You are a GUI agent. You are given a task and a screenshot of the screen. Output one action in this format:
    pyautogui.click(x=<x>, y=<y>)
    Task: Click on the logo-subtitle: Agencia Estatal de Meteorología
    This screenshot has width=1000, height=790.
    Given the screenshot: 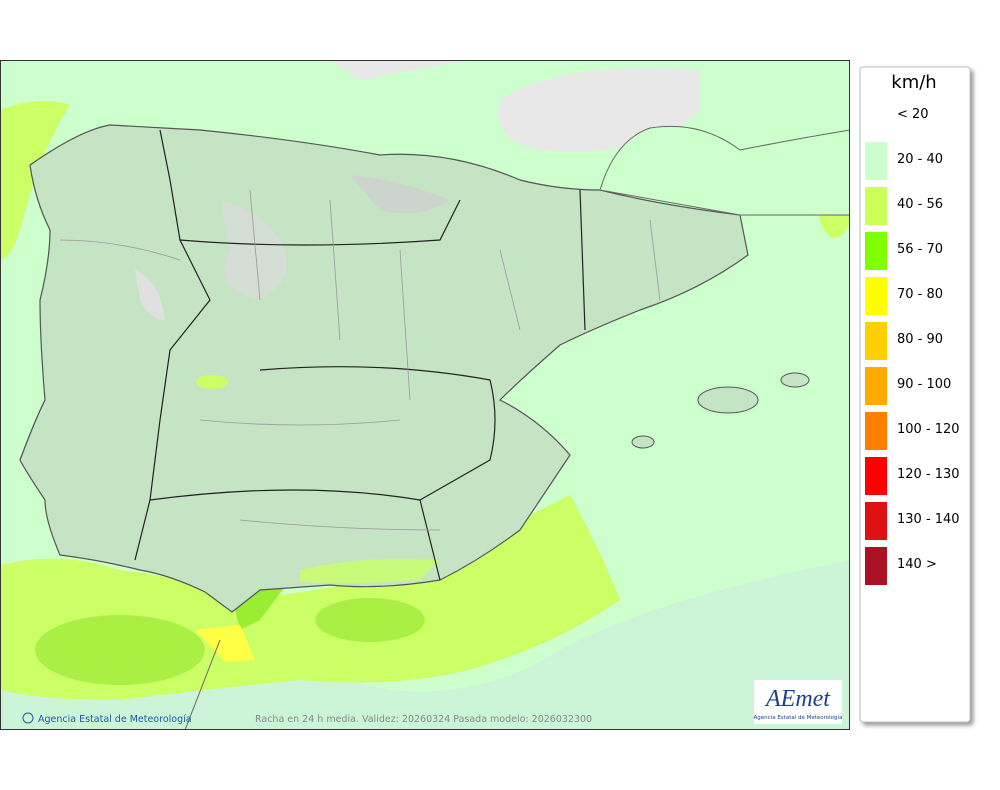 What is the action you would take?
    pyautogui.click(x=798, y=717)
    